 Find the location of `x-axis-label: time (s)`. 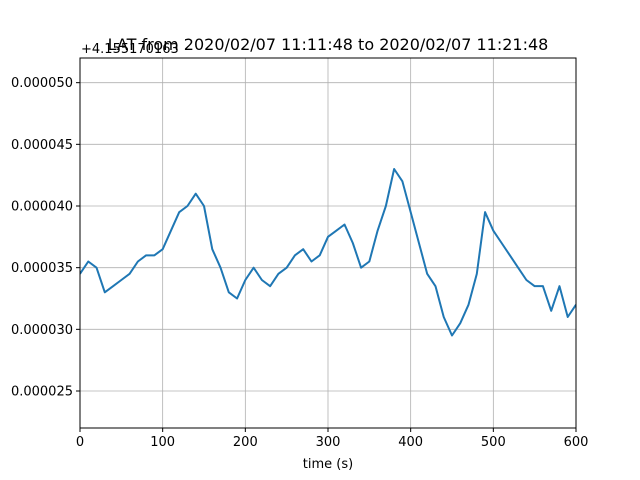

x-axis-label: time (s) is located at coordinates (328, 464).